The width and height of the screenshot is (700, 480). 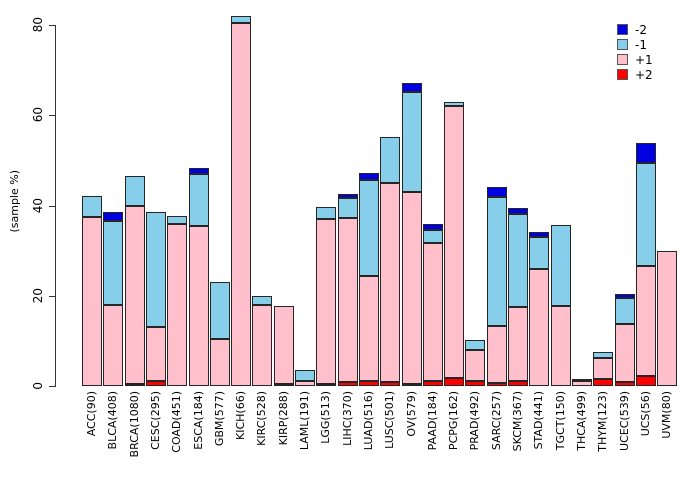 What do you see at coordinates (561, 346) in the screenshot?
I see `bar-segment-TGCT-+1` at bounding box center [561, 346].